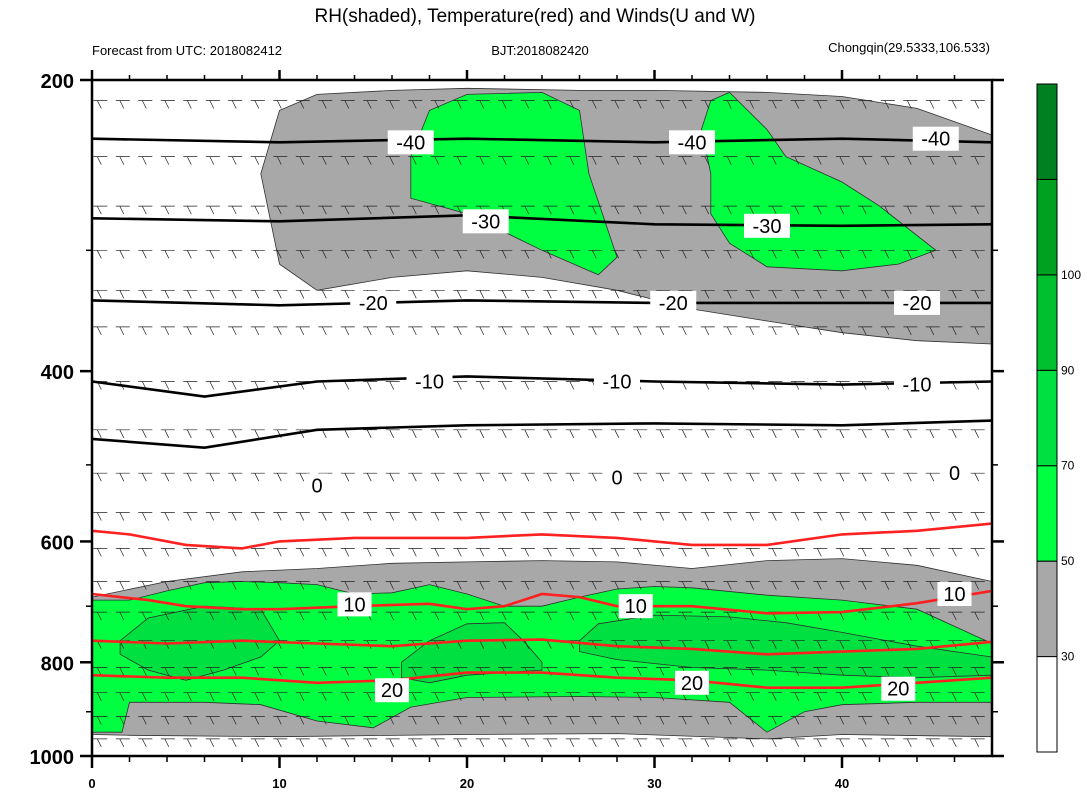 This screenshot has height=811, width=1087. Describe the element at coordinates (1068, 466) in the screenshot. I see `colorbar-label: 70` at that location.